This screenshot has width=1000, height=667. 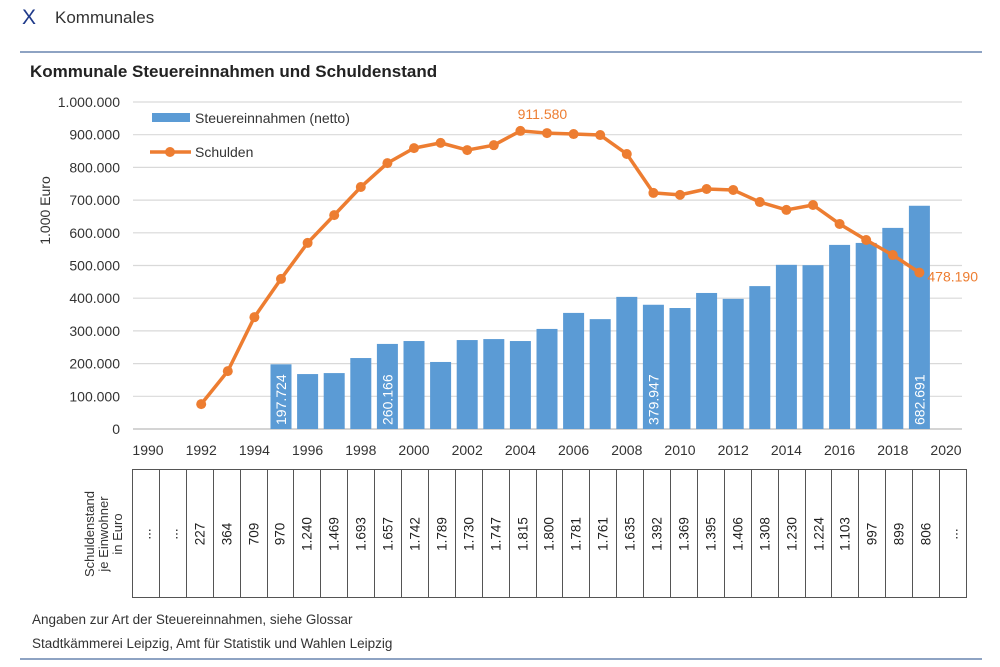 I want to click on table-cell-value: 1.230, so click(x=792, y=533).